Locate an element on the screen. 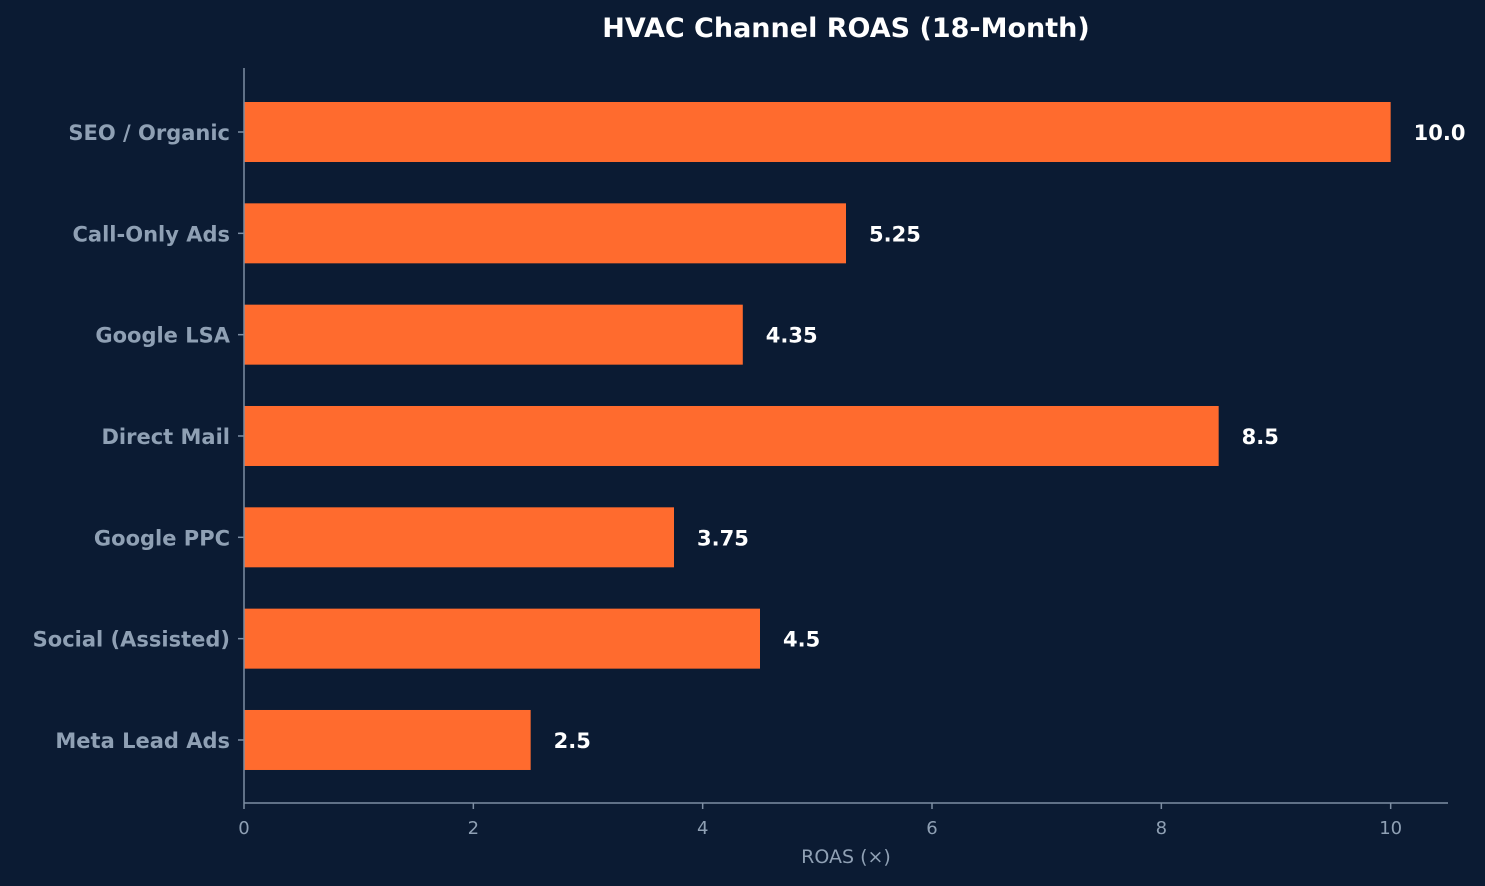 Image resolution: width=1485 pixels, height=886 pixels. y-category-label-3: Direct Mail is located at coordinates (166, 437).